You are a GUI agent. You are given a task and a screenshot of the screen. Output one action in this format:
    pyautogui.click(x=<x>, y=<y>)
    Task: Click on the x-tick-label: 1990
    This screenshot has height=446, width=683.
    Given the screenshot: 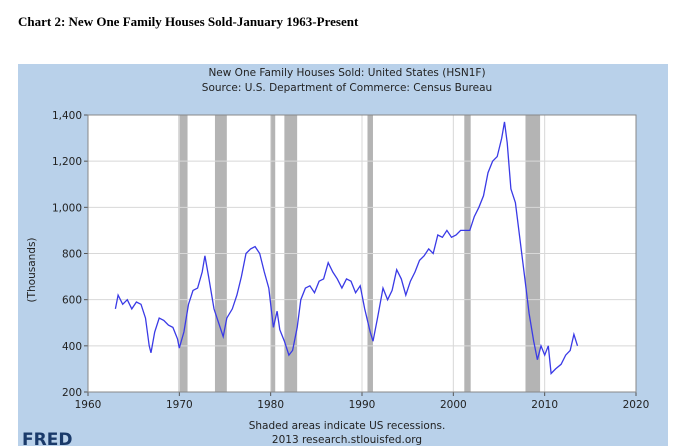 What is the action you would take?
    pyautogui.click(x=362, y=405)
    